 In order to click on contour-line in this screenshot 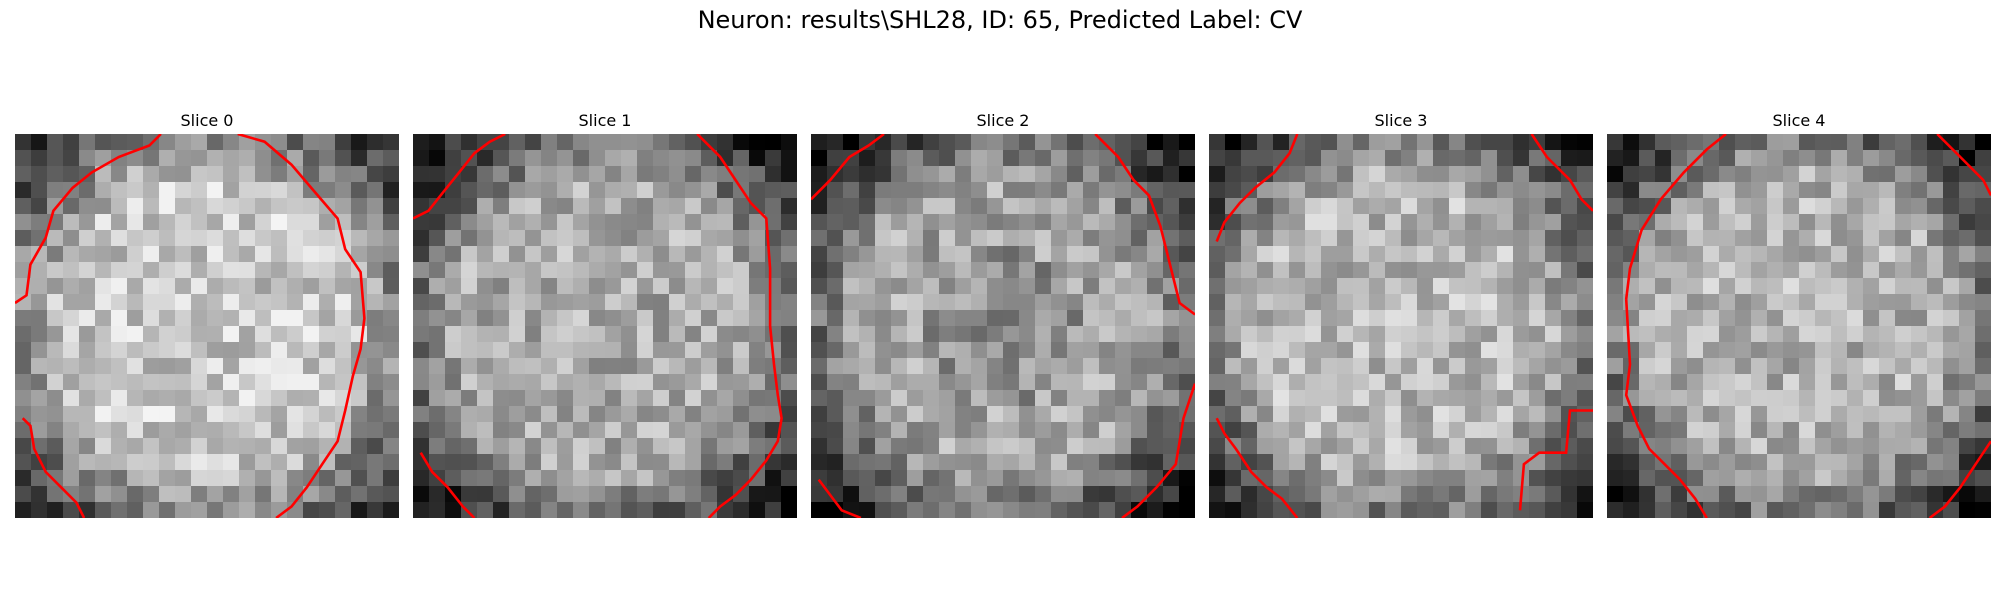, I will do `click(1675, 217)`.